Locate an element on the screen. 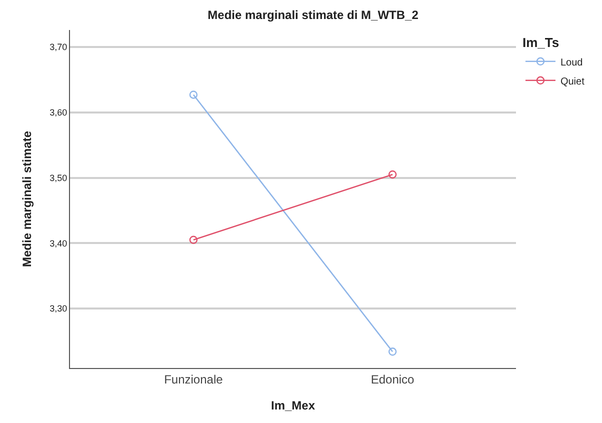 This screenshot has width=602, height=423. legend-label: Loud is located at coordinates (571, 62).